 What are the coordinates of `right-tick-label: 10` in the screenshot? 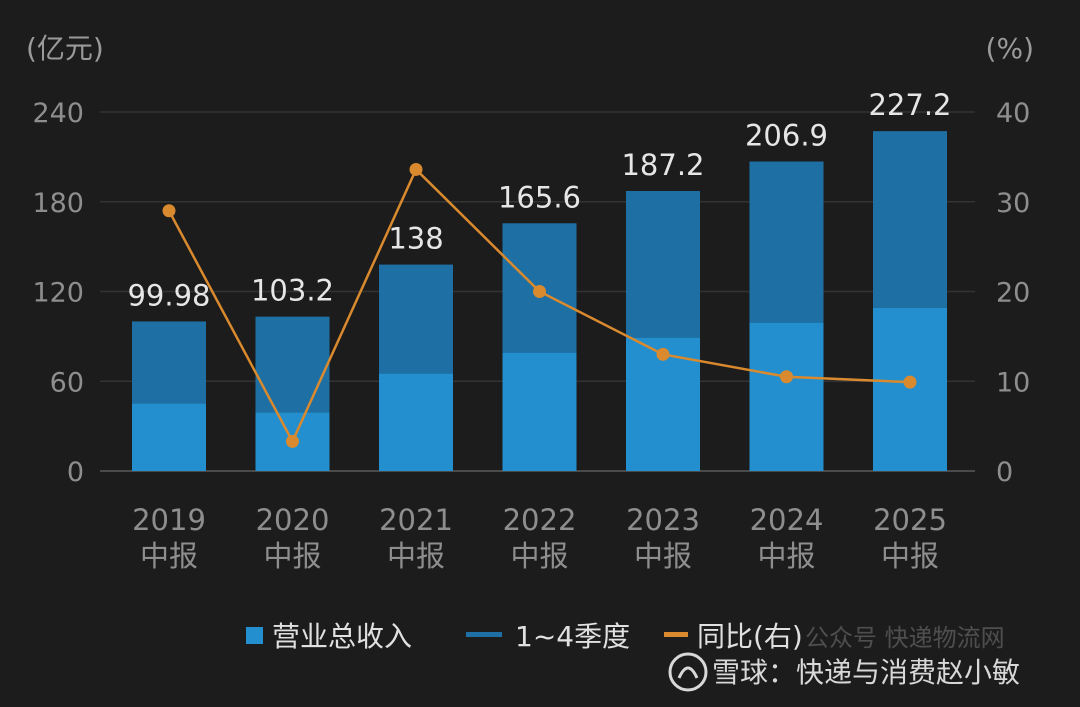 It's located at (1013, 382).